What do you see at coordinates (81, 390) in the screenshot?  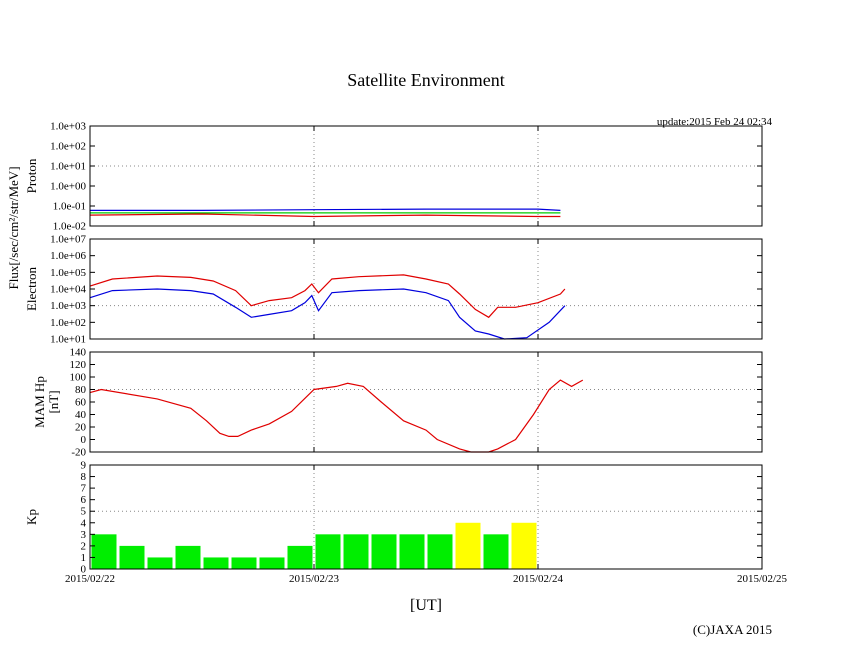 I see `y-tick-label: 80` at bounding box center [81, 390].